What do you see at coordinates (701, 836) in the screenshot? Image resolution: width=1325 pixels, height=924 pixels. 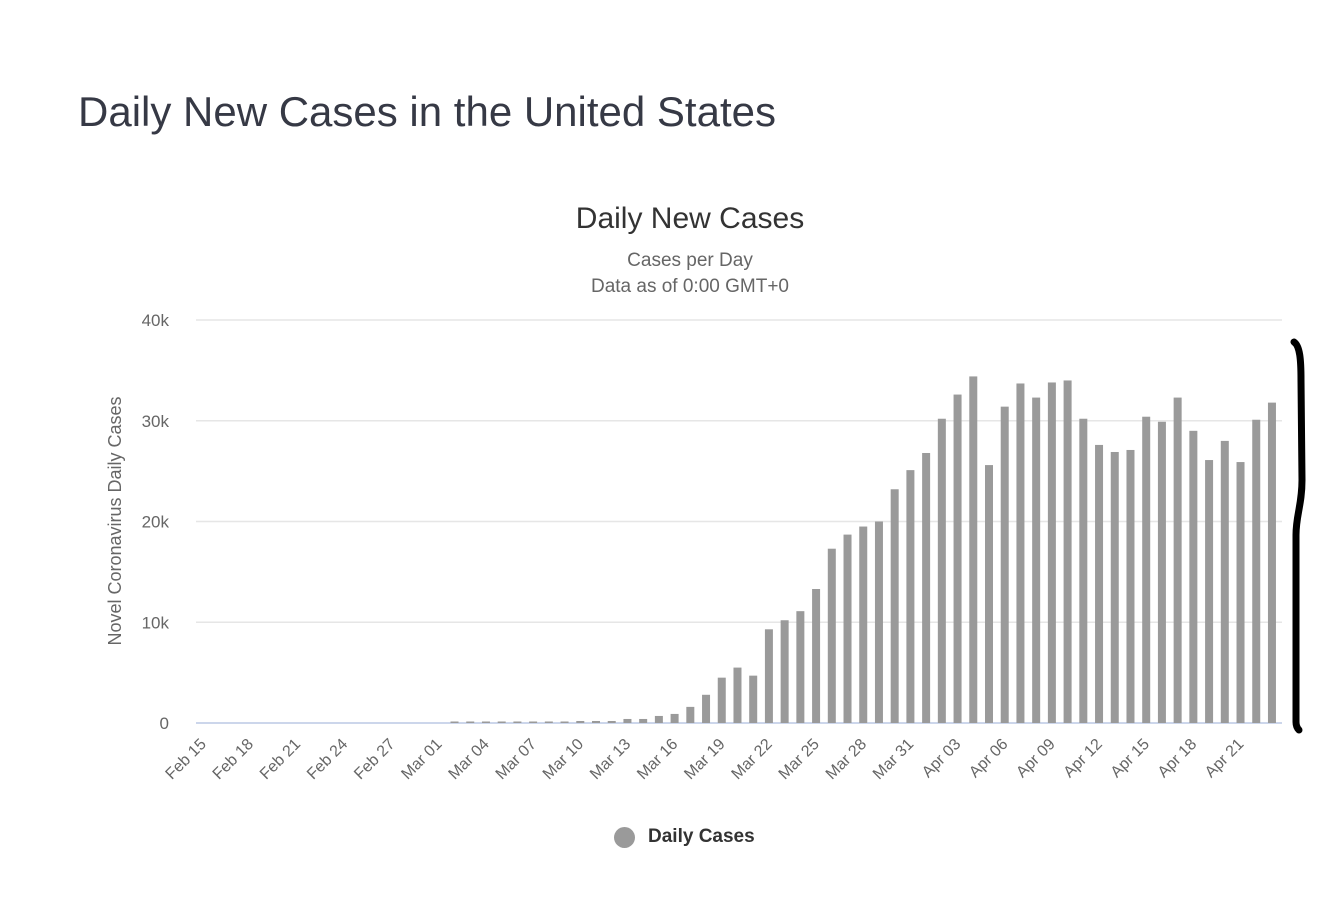 I see `legend-label: Daily Cases` at bounding box center [701, 836].